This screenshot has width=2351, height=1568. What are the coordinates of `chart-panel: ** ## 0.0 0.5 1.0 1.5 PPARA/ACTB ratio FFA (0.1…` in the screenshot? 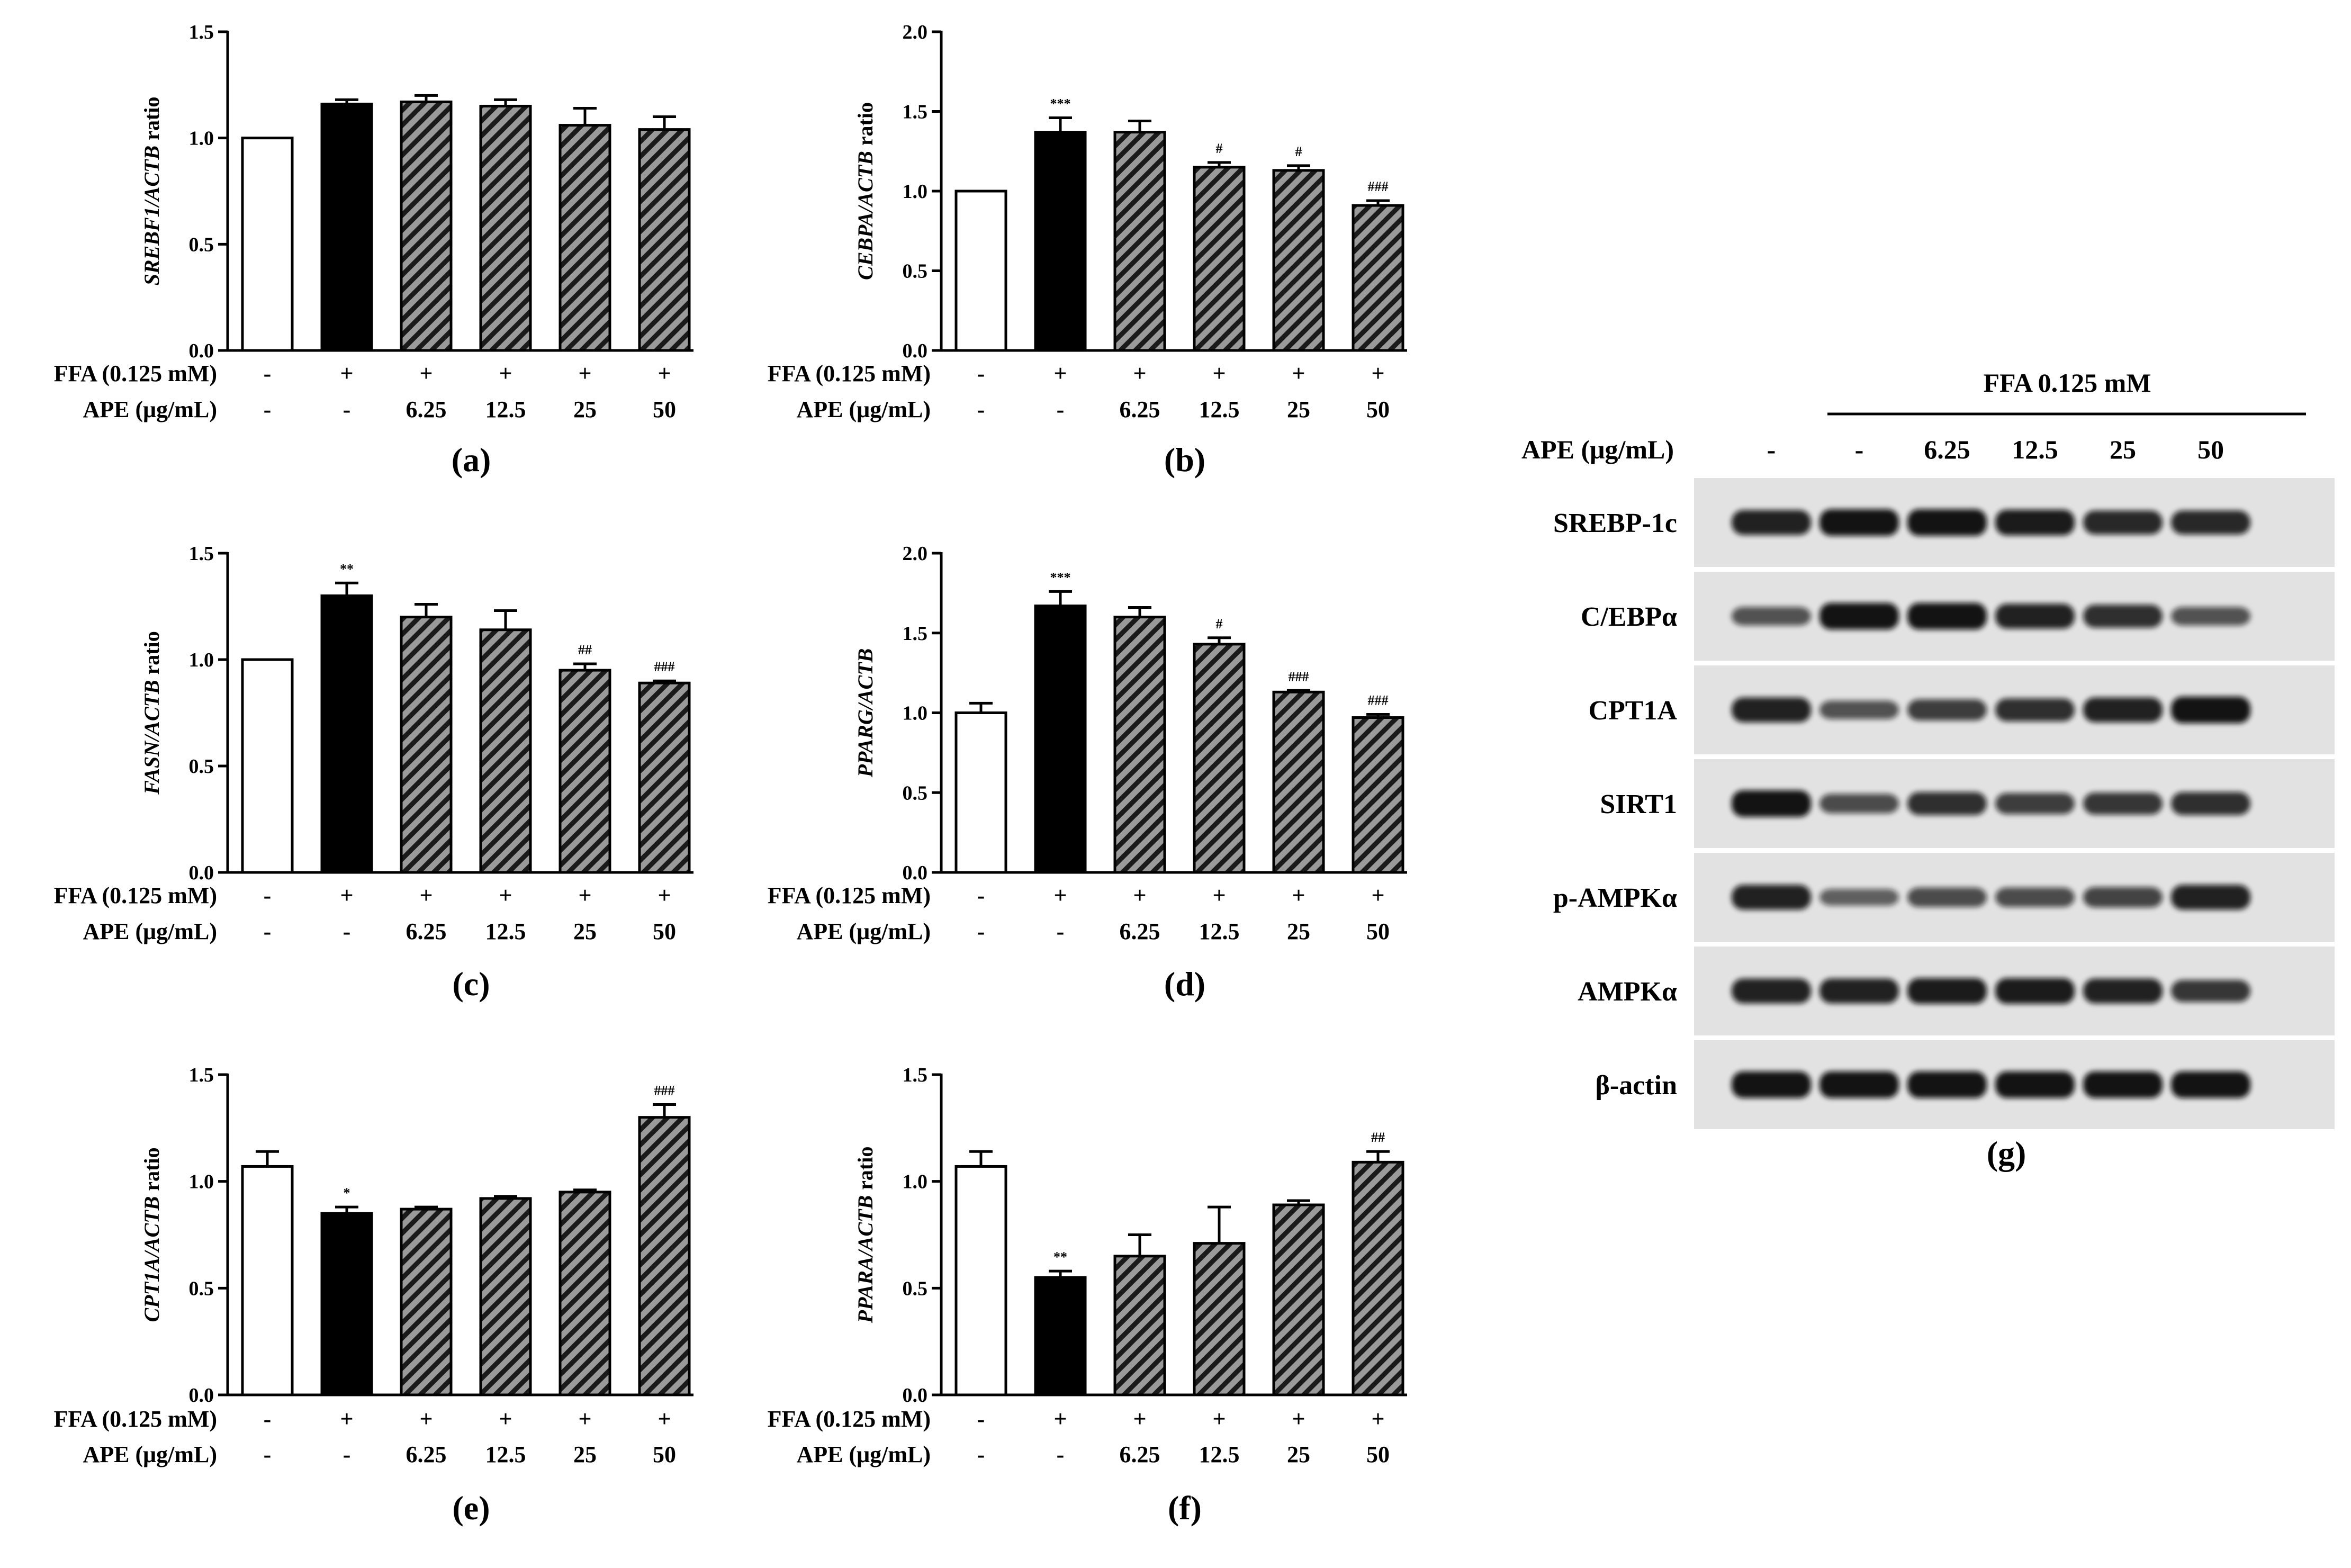 It's located at (1087, 1295).